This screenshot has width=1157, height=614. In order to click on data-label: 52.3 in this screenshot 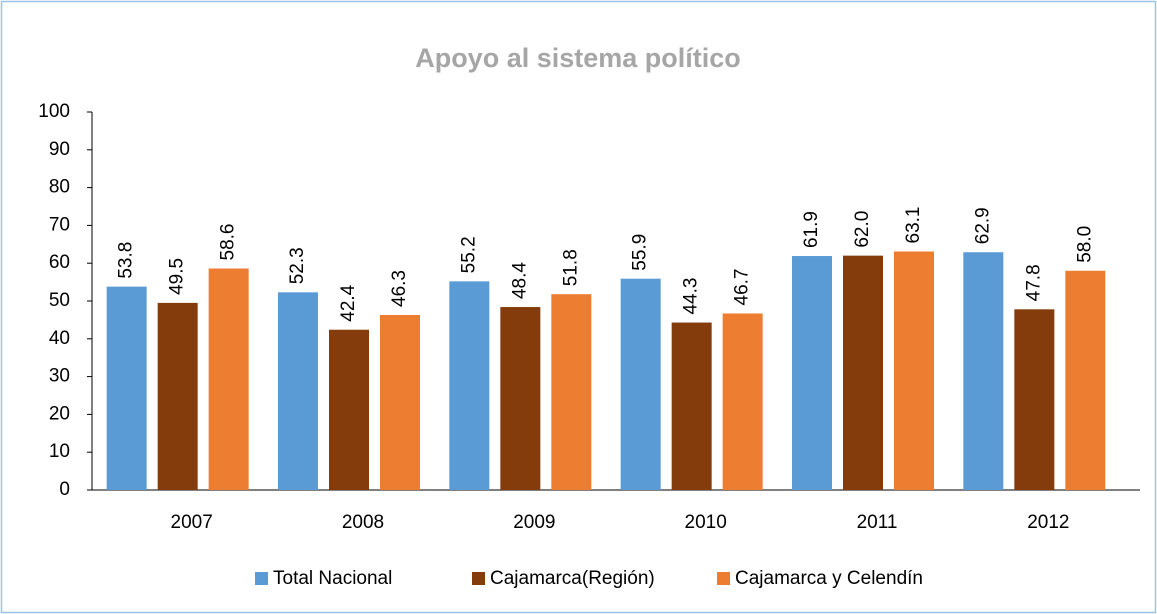, I will do `click(297, 265)`.